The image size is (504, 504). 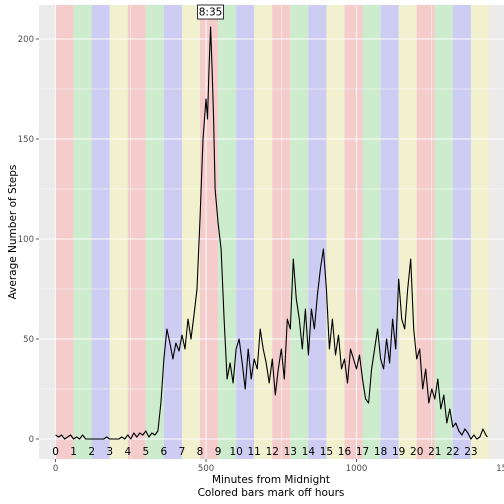 What do you see at coordinates (278, 466) in the screenshot?
I see `x-axis-ticks: 0 500 1000 1500` at bounding box center [278, 466].